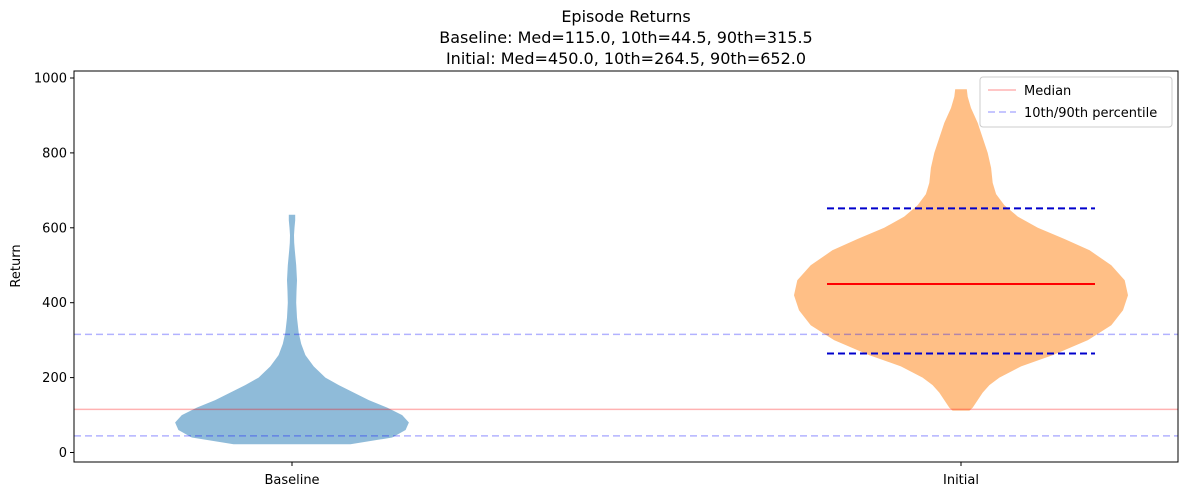  Describe the element at coordinates (961, 281) in the screenshot. I see `per-violin-lines-layer` at that location.